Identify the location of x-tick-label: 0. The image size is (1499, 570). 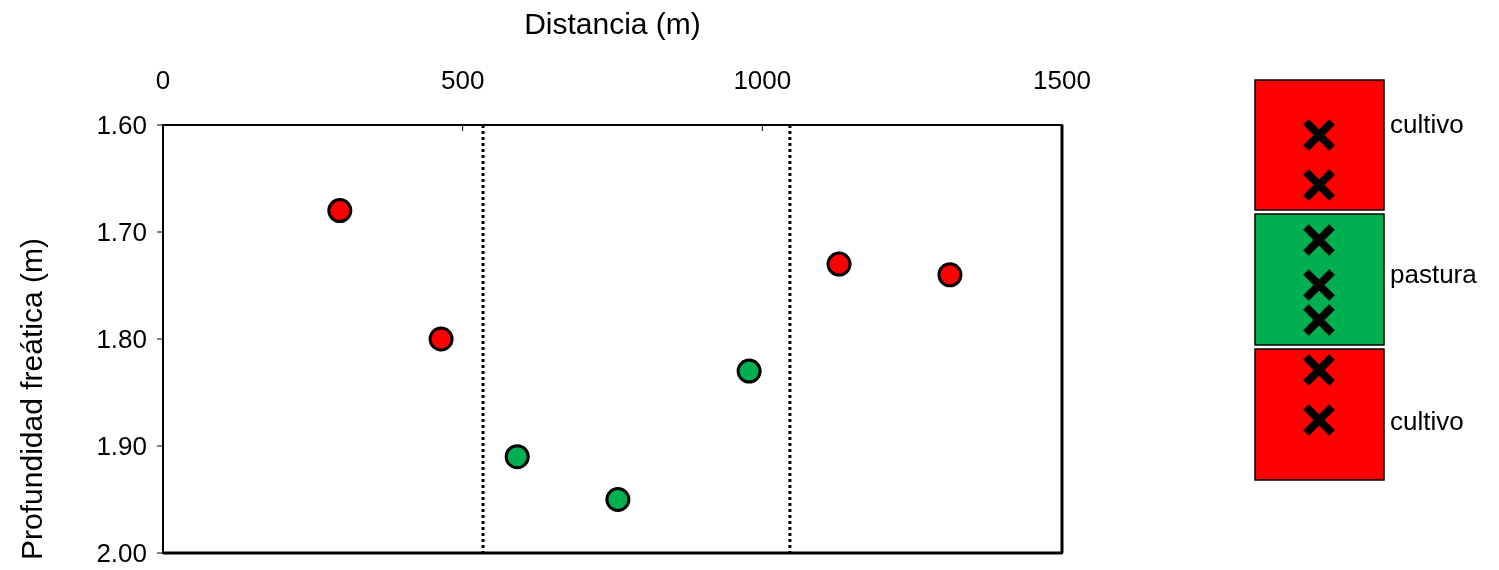
(163, 80).